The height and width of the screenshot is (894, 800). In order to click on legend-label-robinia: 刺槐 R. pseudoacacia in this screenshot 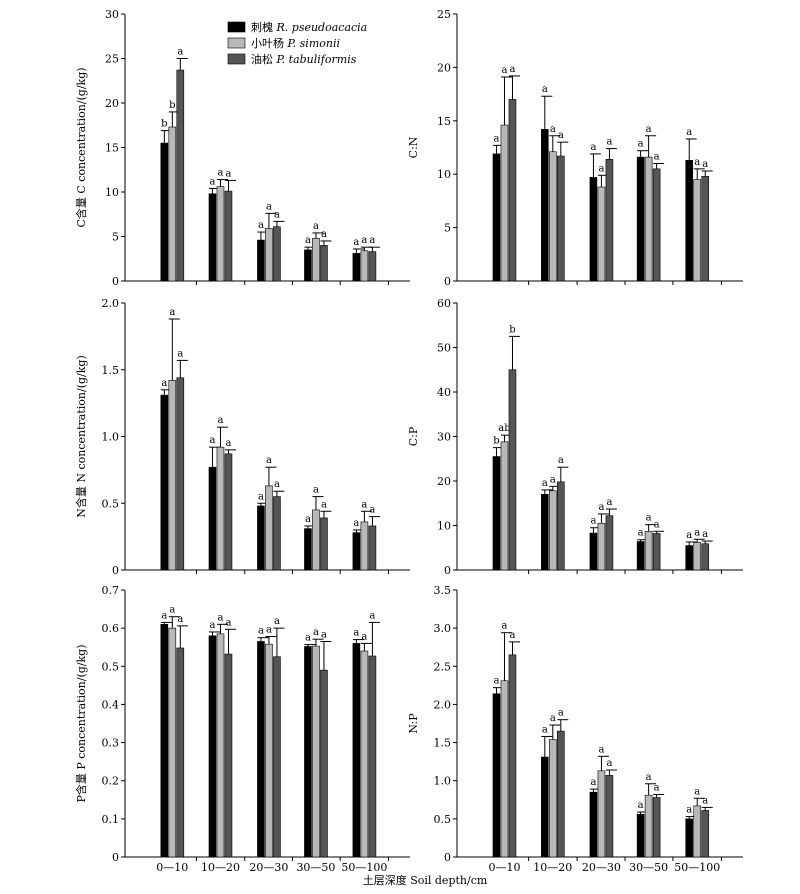, I will do `click(309, 27)`.